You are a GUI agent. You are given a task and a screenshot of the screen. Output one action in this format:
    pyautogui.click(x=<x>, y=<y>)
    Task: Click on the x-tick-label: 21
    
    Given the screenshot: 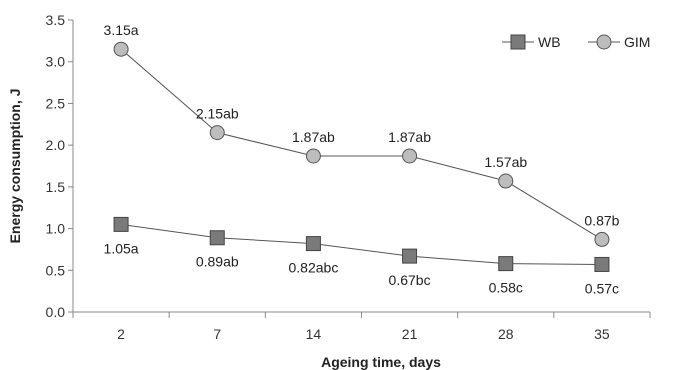 What is the action you would take?
    pyautogui.click(x=410, y=334)
    